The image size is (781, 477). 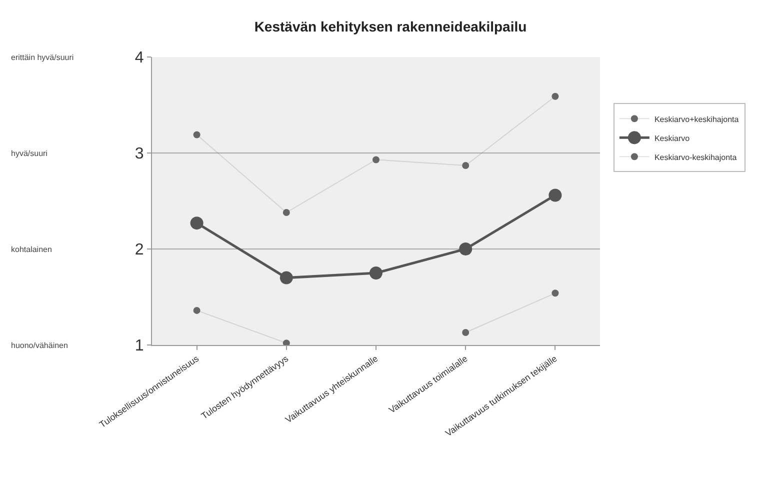 What do you see at coordinates (390, 26) in the screenshot?
I see `chart-title: Kestävän kehityksen rakenneideakilpailu` at bounding box center [390, 26].